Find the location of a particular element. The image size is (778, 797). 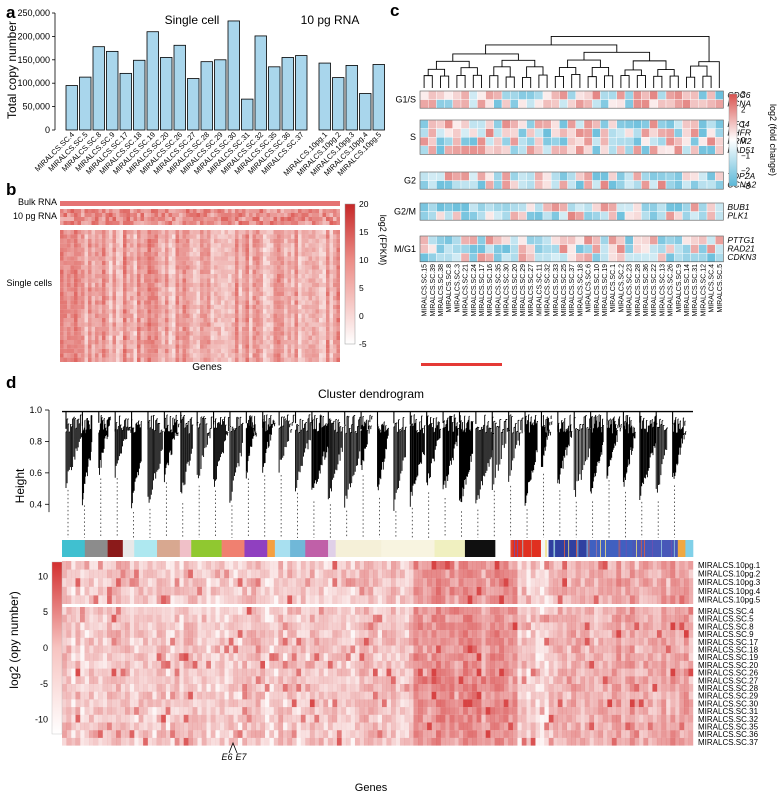

panel-label-b: b is located at coordinates (11, 189).